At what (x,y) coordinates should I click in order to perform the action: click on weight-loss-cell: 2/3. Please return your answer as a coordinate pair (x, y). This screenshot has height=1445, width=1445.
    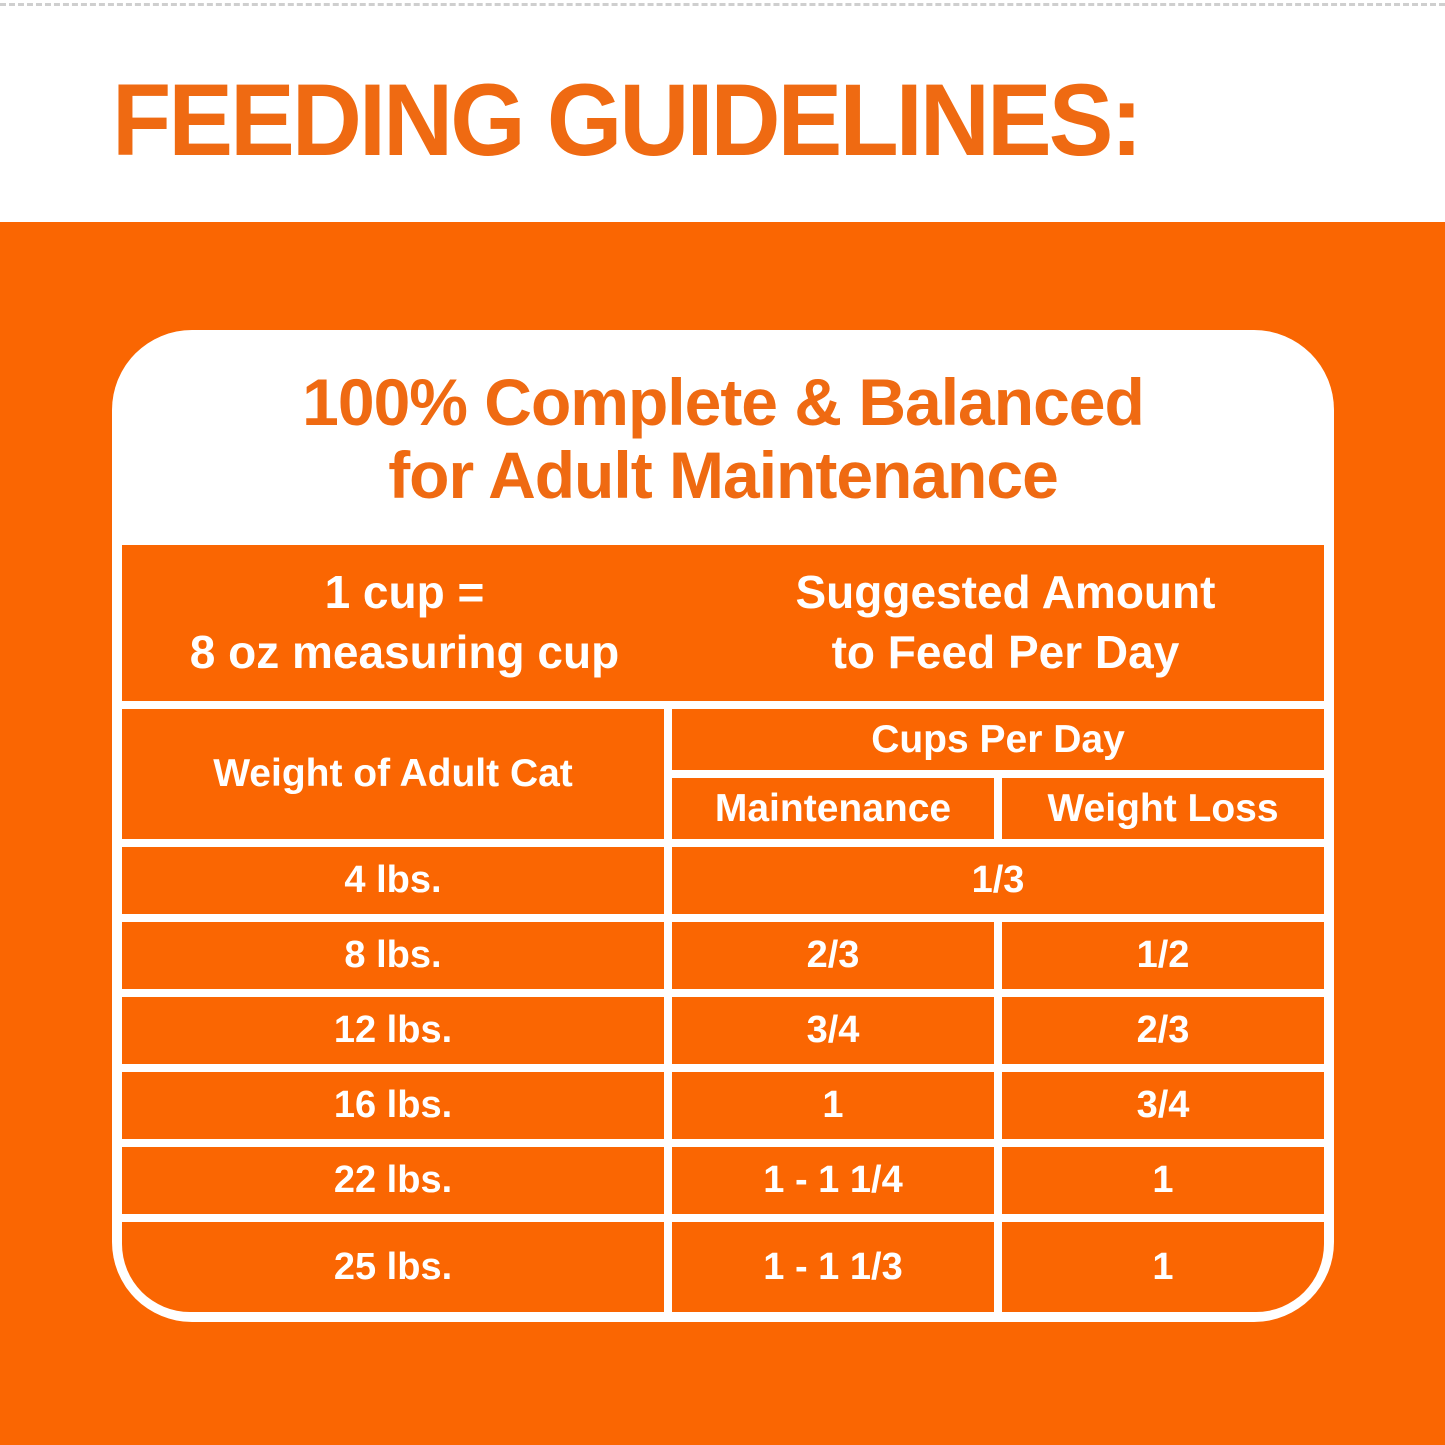
    Looking at the image, I should click on (1163, 1030).